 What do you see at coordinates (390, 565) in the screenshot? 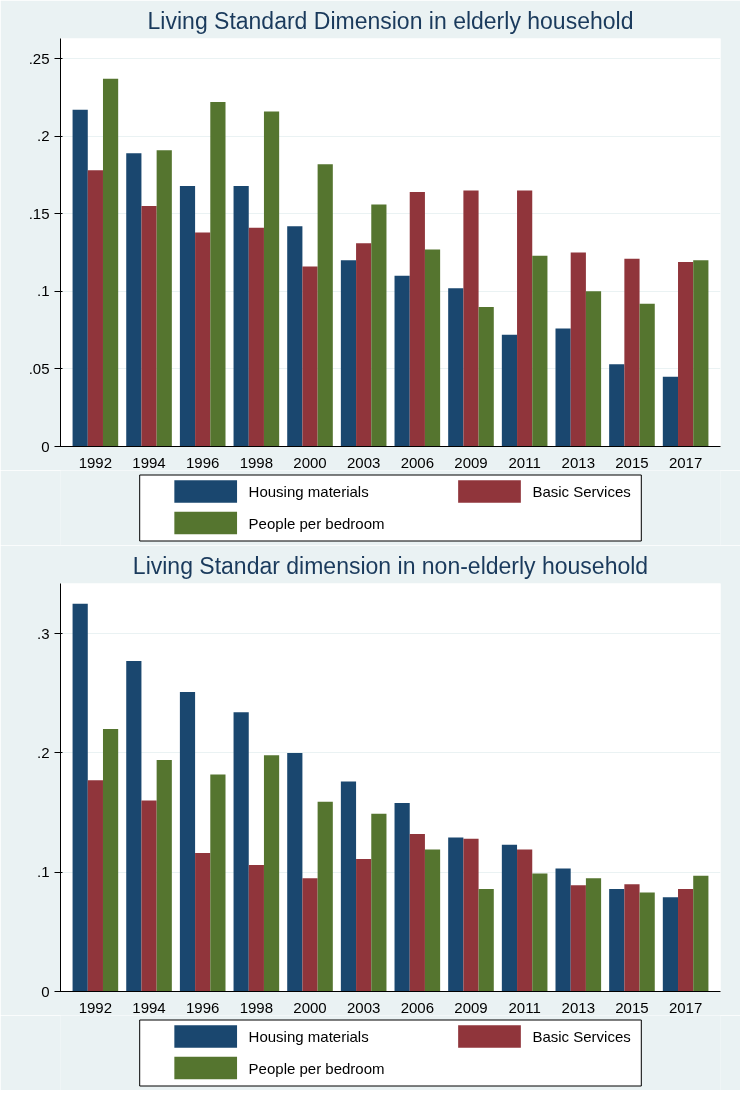
I see `chart-title: Living Standar dimension in non-elderly household` at bounding box center [390, 565].